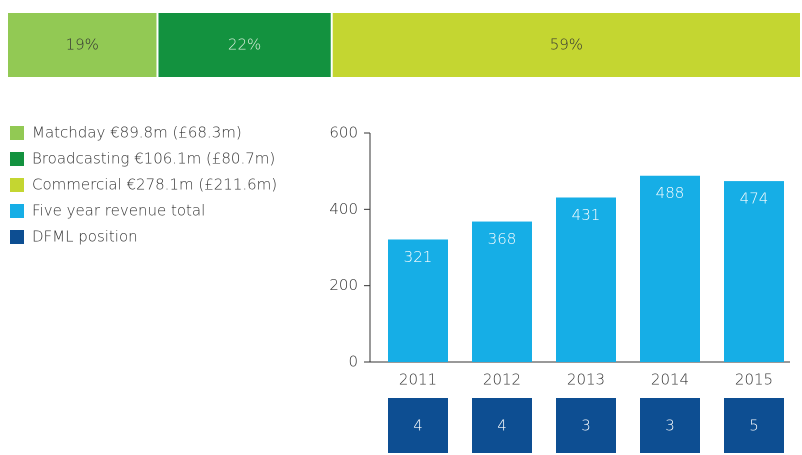 The width and height of the screenshot is (802, 455). I want to click on legend-label: Matchday €89.8m (£68.3m), so click(137, 133).